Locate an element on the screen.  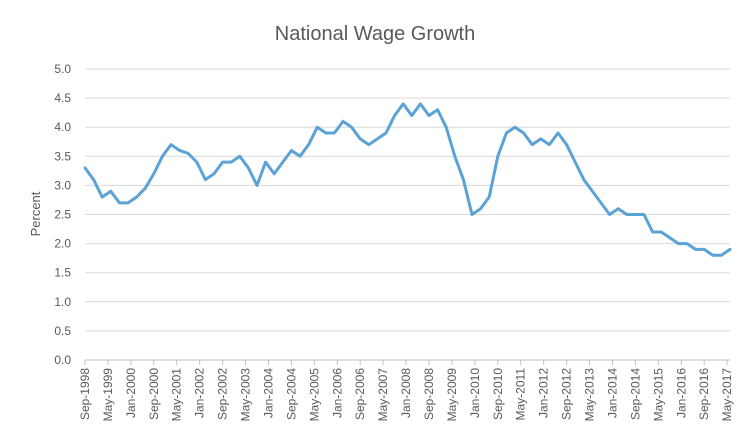
x-tick-label: Sep-2016 is located at coordinates (704, 394).